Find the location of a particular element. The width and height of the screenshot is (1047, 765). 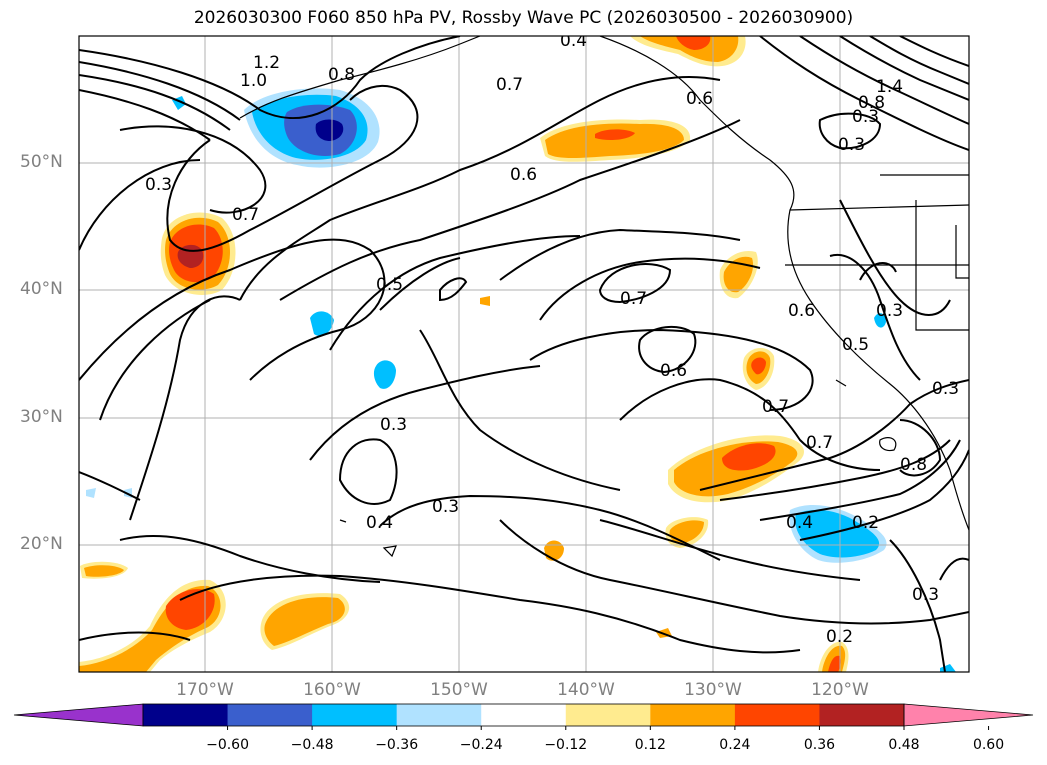

colorbar-tick-label: −0.36 is located at coordinates (397, 745).